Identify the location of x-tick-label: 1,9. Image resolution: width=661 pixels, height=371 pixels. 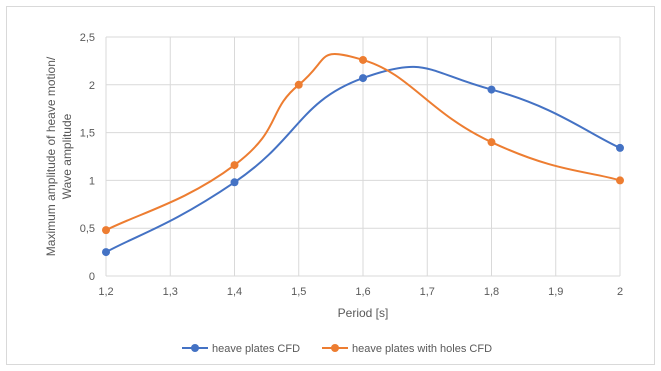
(555, 292).